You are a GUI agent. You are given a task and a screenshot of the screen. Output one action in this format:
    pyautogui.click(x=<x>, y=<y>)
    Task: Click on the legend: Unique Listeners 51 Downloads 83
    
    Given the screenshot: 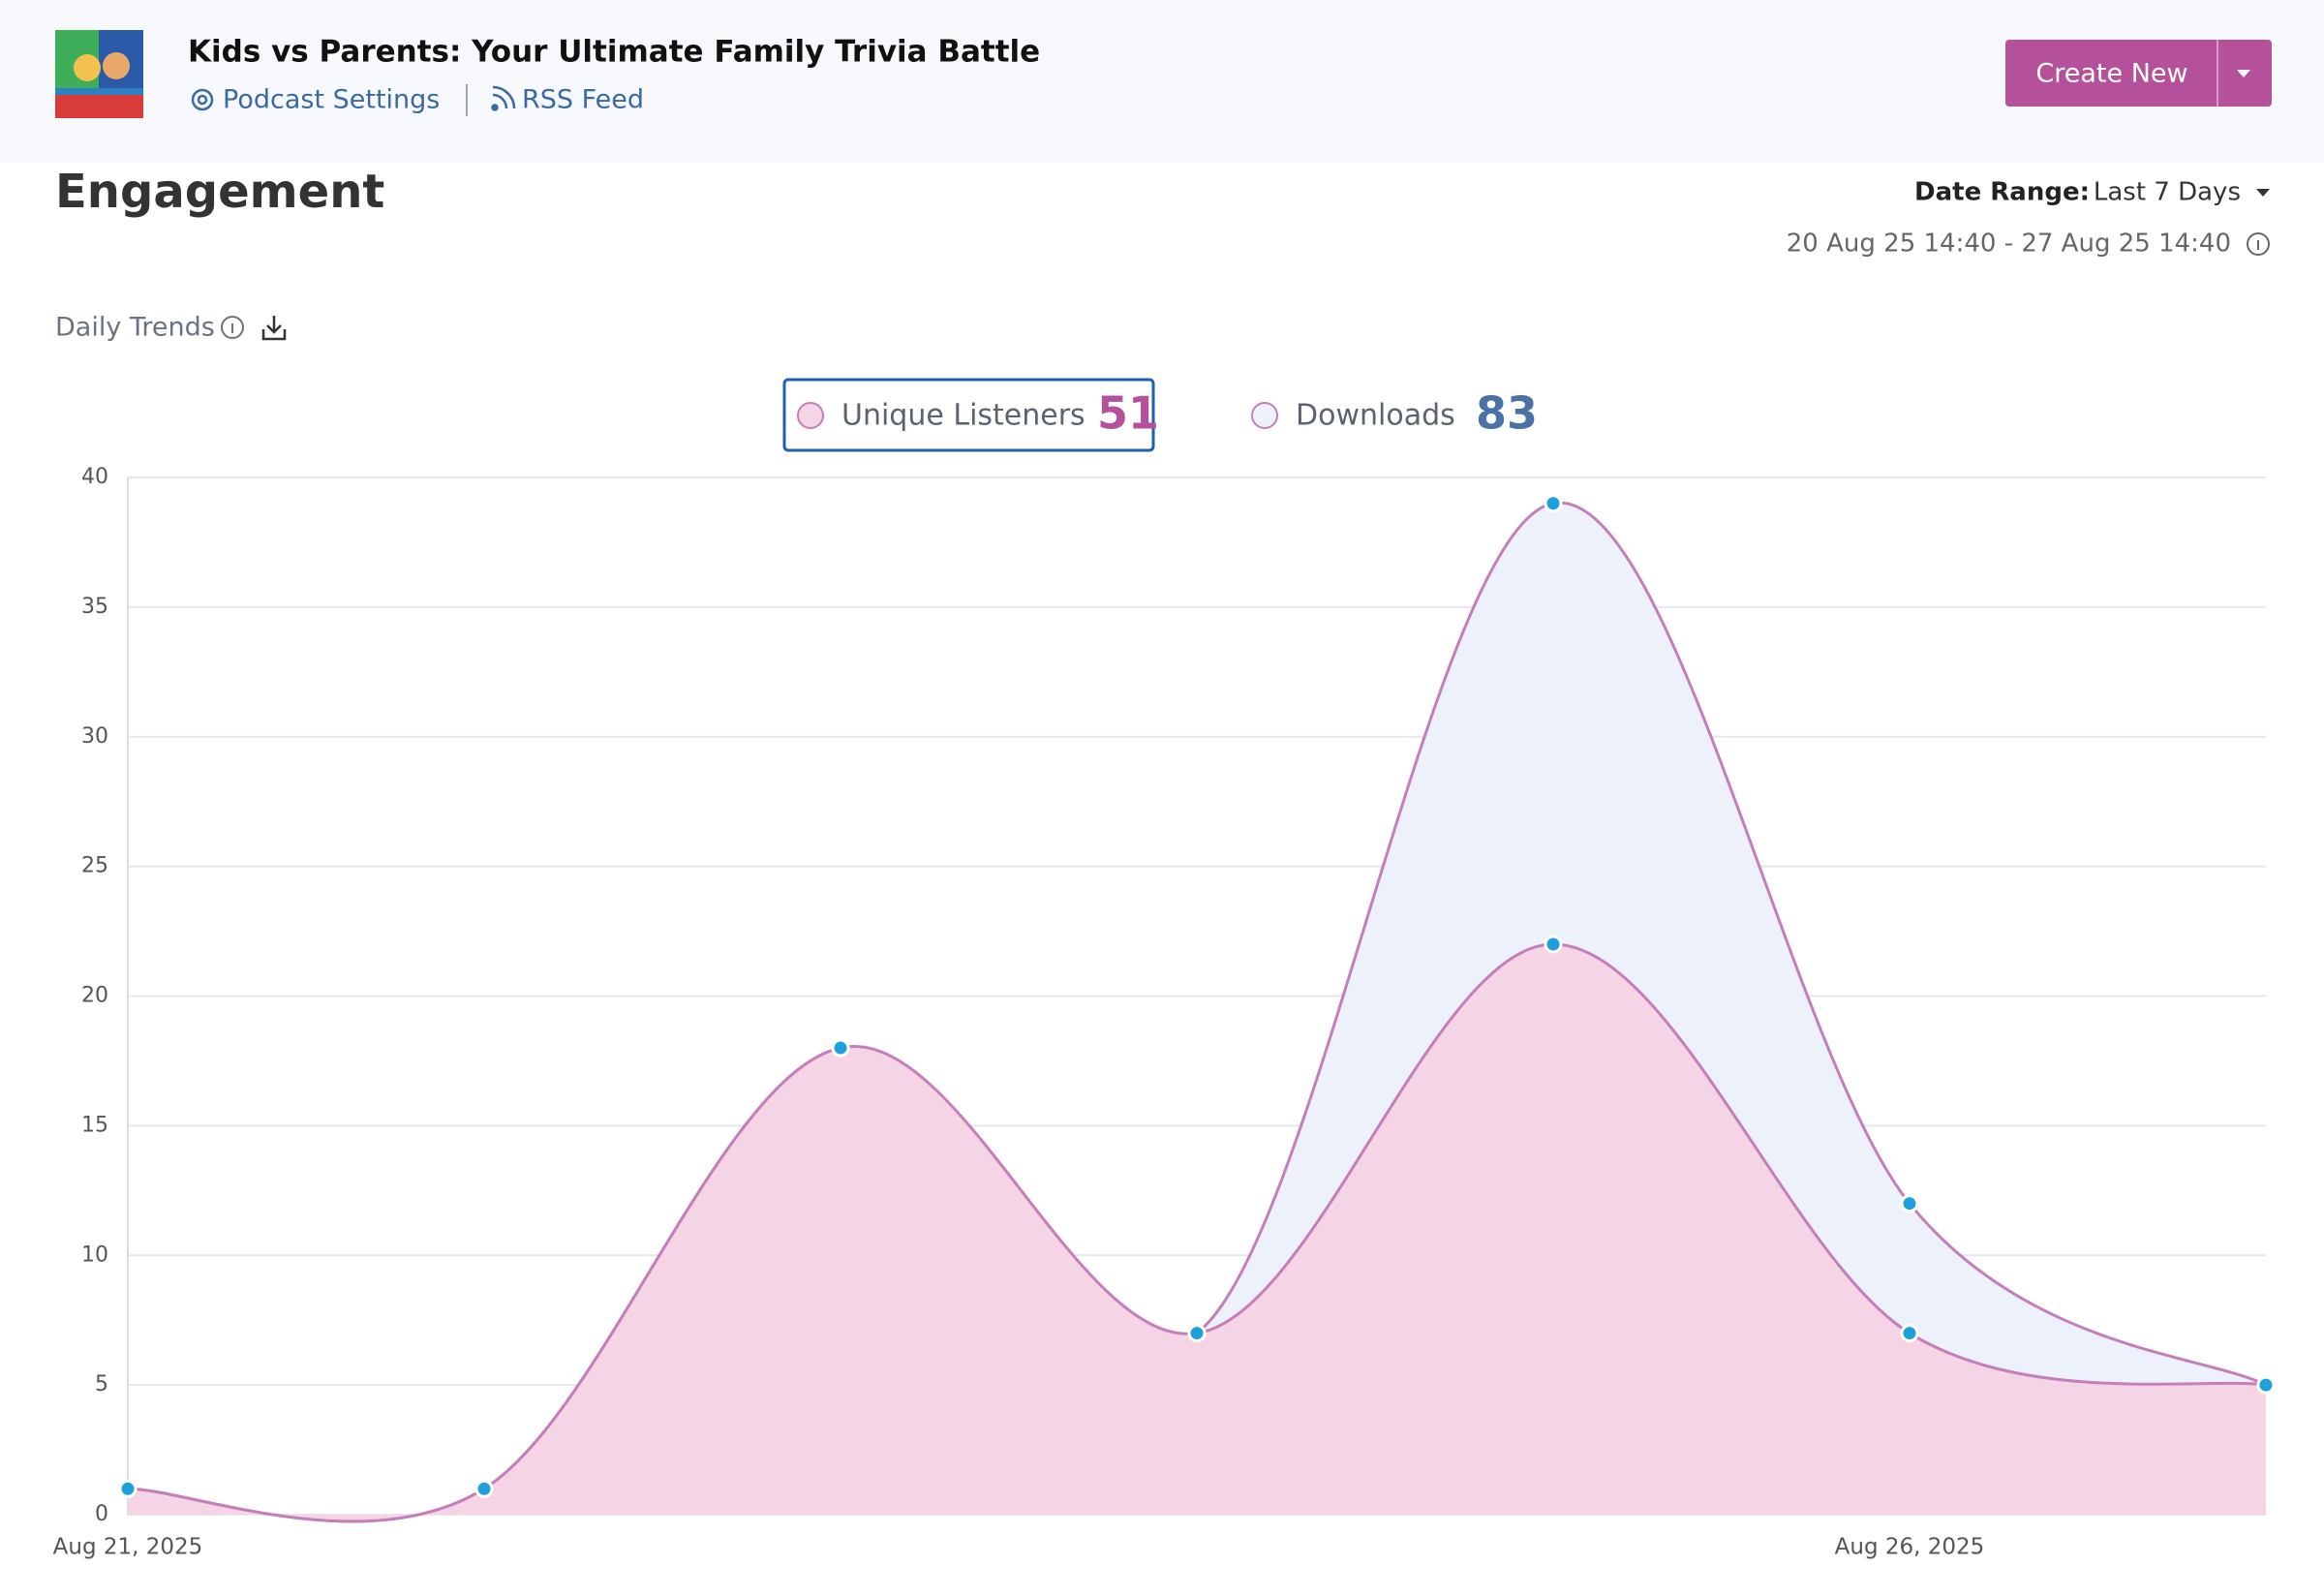 What is the action you would take?
    pyautogui.click(x=1168, y=413)
    